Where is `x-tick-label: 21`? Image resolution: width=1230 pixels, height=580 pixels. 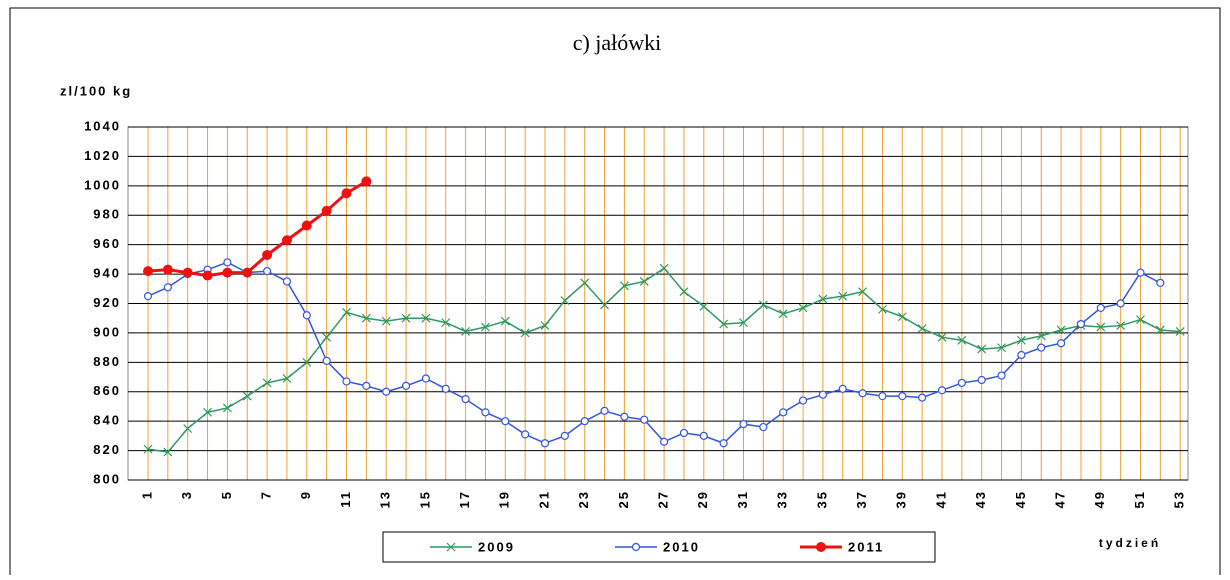
x-tick-label: 21 is located at coordinates (543, 499).